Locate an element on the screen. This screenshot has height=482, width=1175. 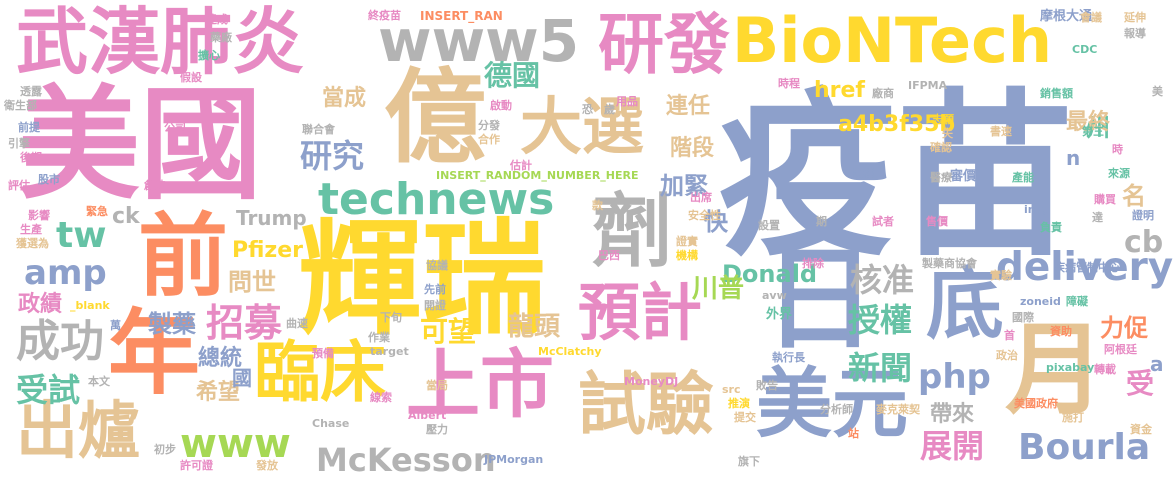
word-xianqian: 先前 is located at coordinates (435, 289).